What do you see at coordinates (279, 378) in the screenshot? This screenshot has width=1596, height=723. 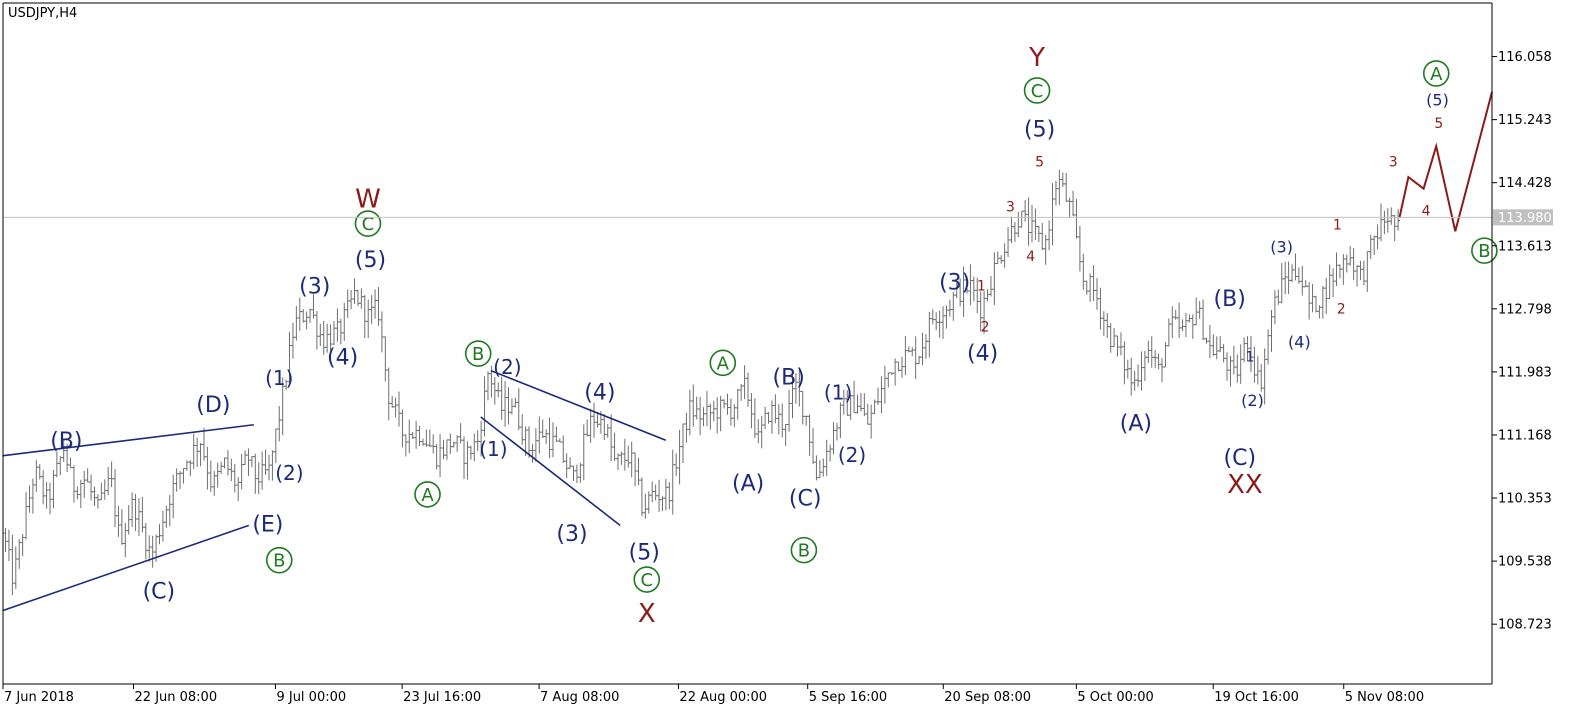 I see `wave-label-5: (1)` at bounding box center [279, 378].